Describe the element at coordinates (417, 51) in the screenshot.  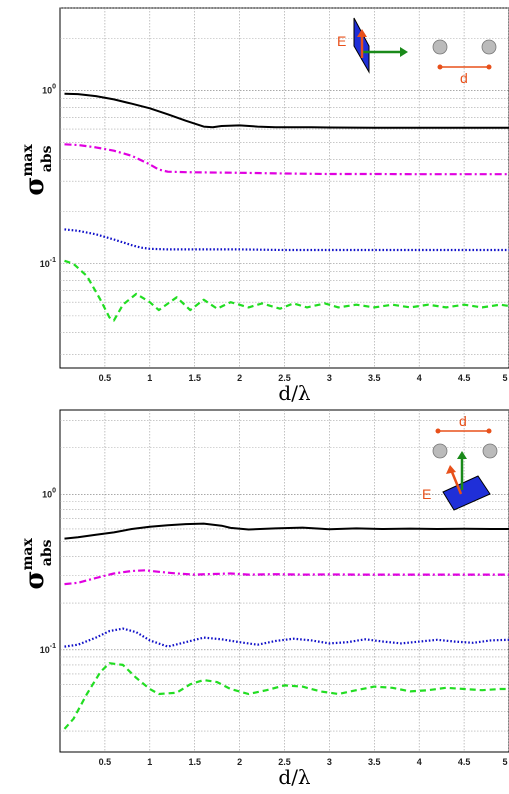
I see `inset-schematic: Ed` at that location.